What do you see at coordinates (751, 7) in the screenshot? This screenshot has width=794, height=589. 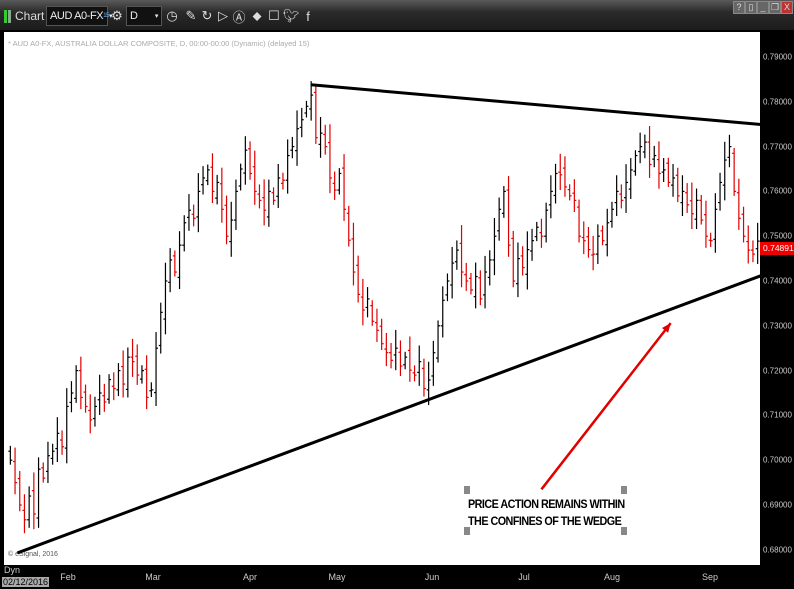 I see `detach-button: ▯` at bounding box center [751, 7].